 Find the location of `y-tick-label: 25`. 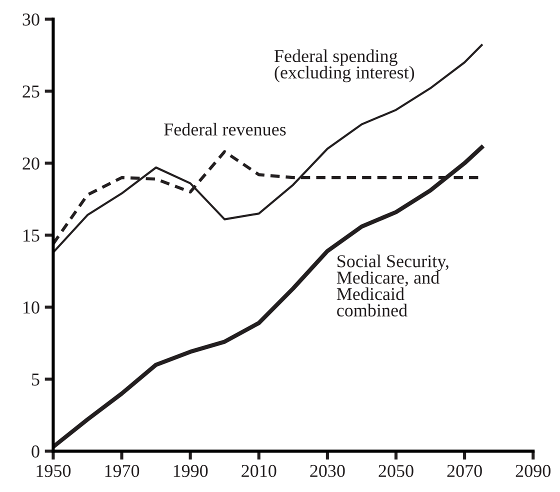

y-tick-label: 25 is located at coordinates (31, 91).